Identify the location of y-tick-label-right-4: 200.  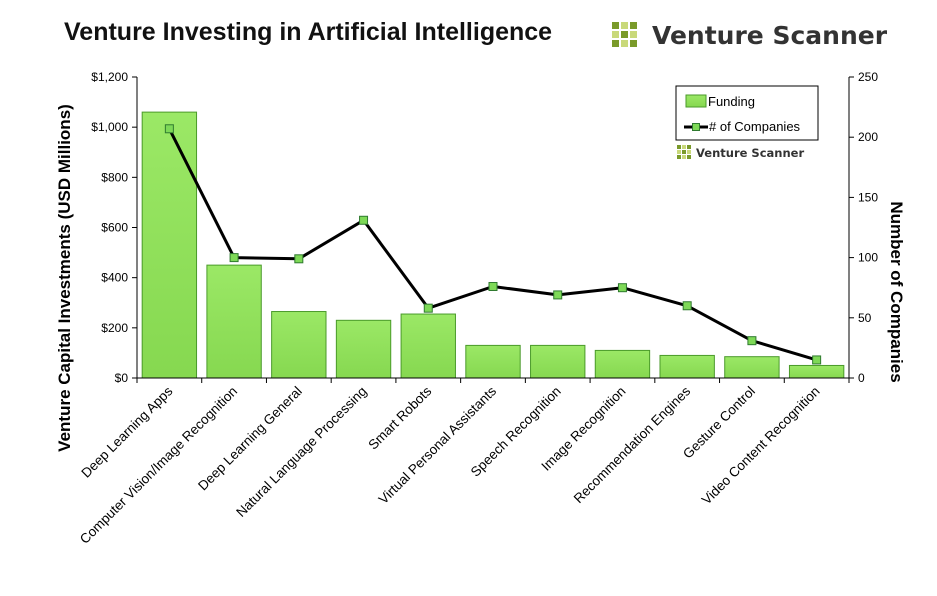
(868, 137).